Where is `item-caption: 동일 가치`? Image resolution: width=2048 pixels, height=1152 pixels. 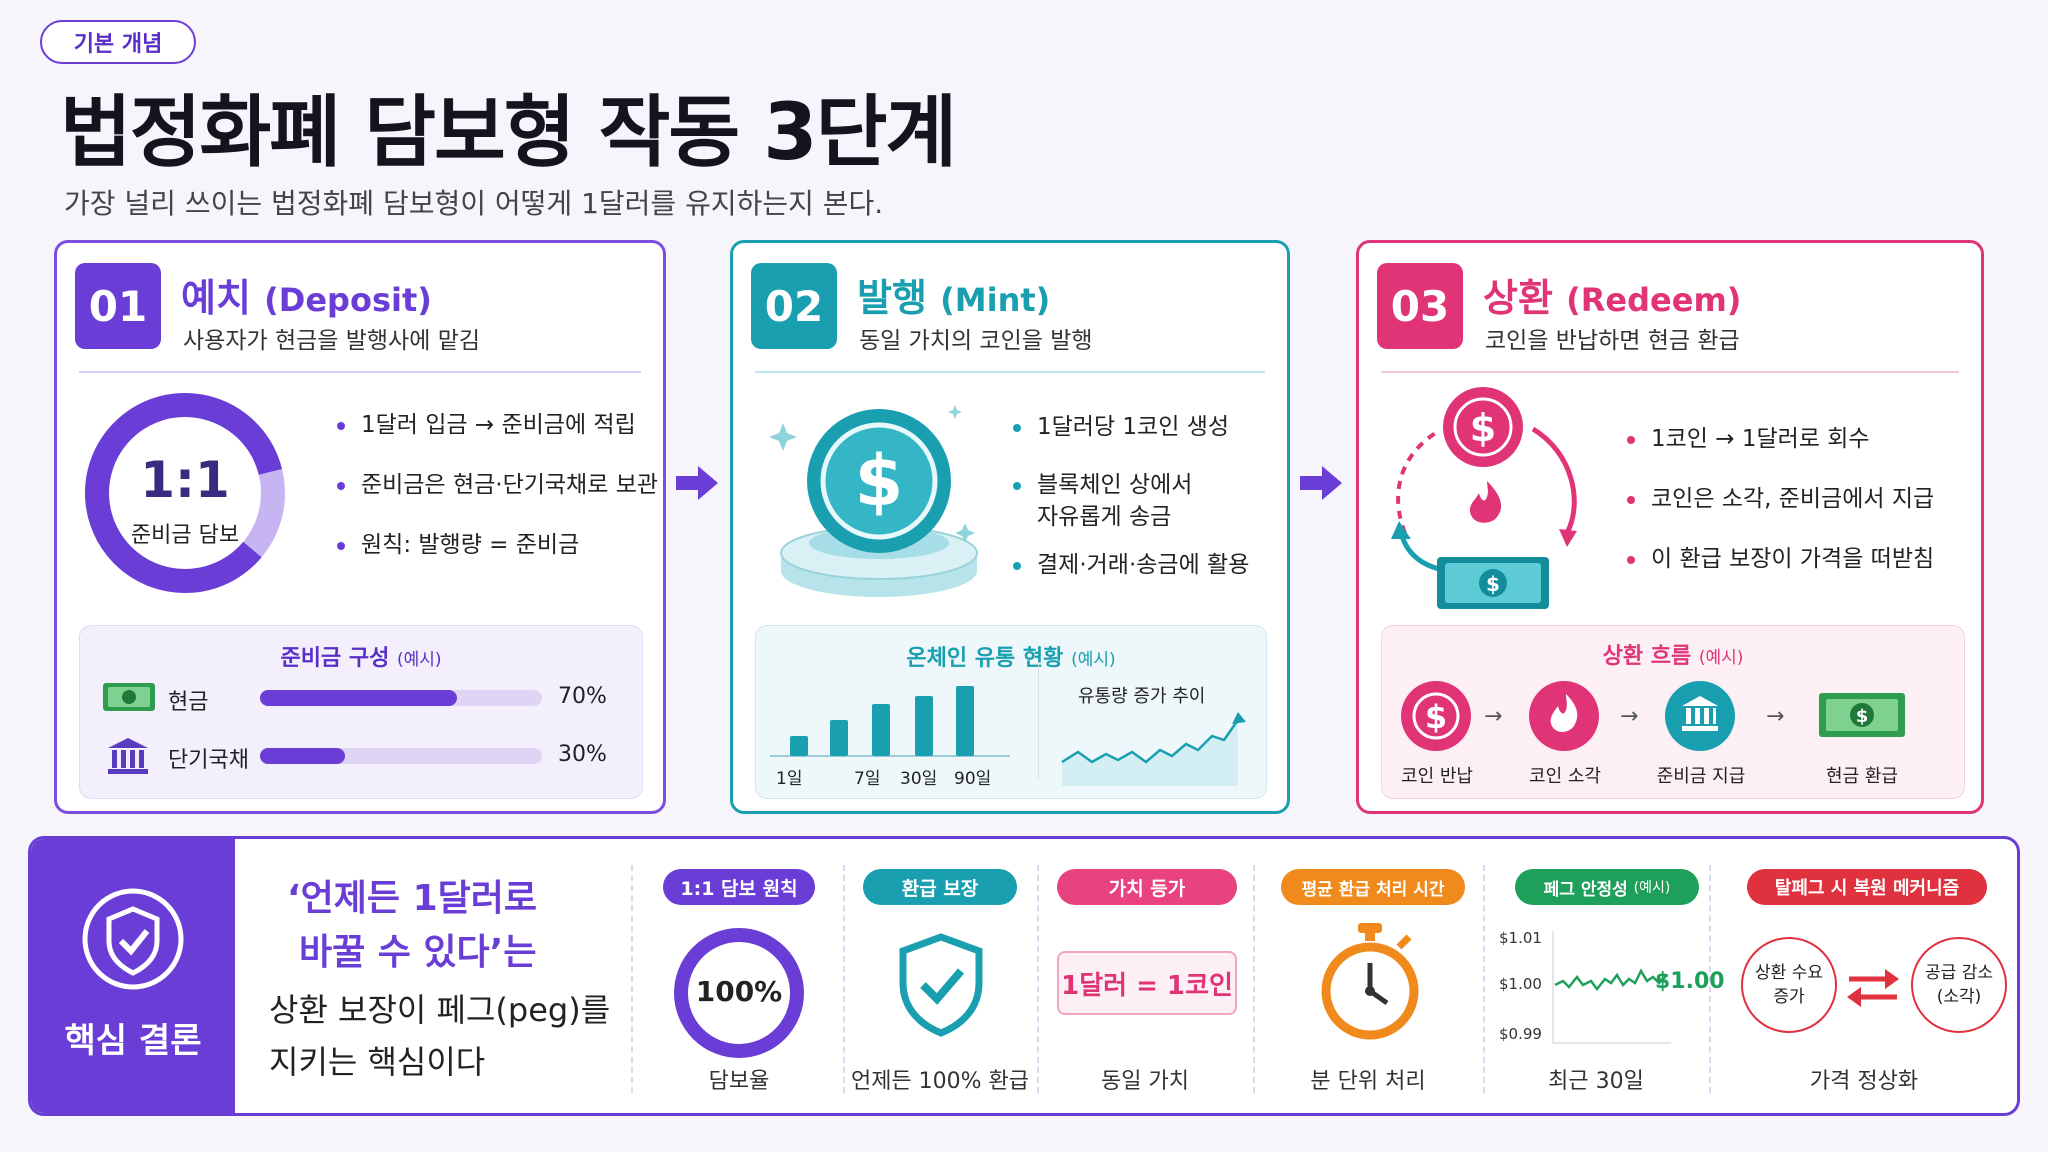
item-caption: 동일 가치 is located at coordinates (1145, 1081).